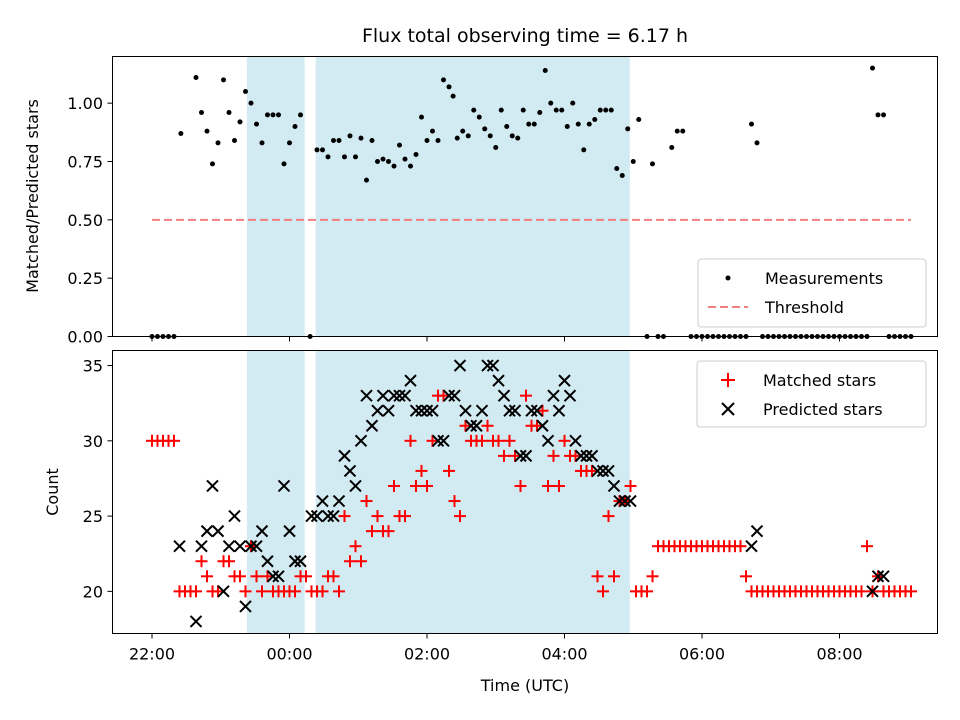 The width and height of the screenshot is (960, 720). What do you see at coordinates (427, 654) in the screenshot?
I see `x-tick-label: 02:00` at bounding box center [427, 654].